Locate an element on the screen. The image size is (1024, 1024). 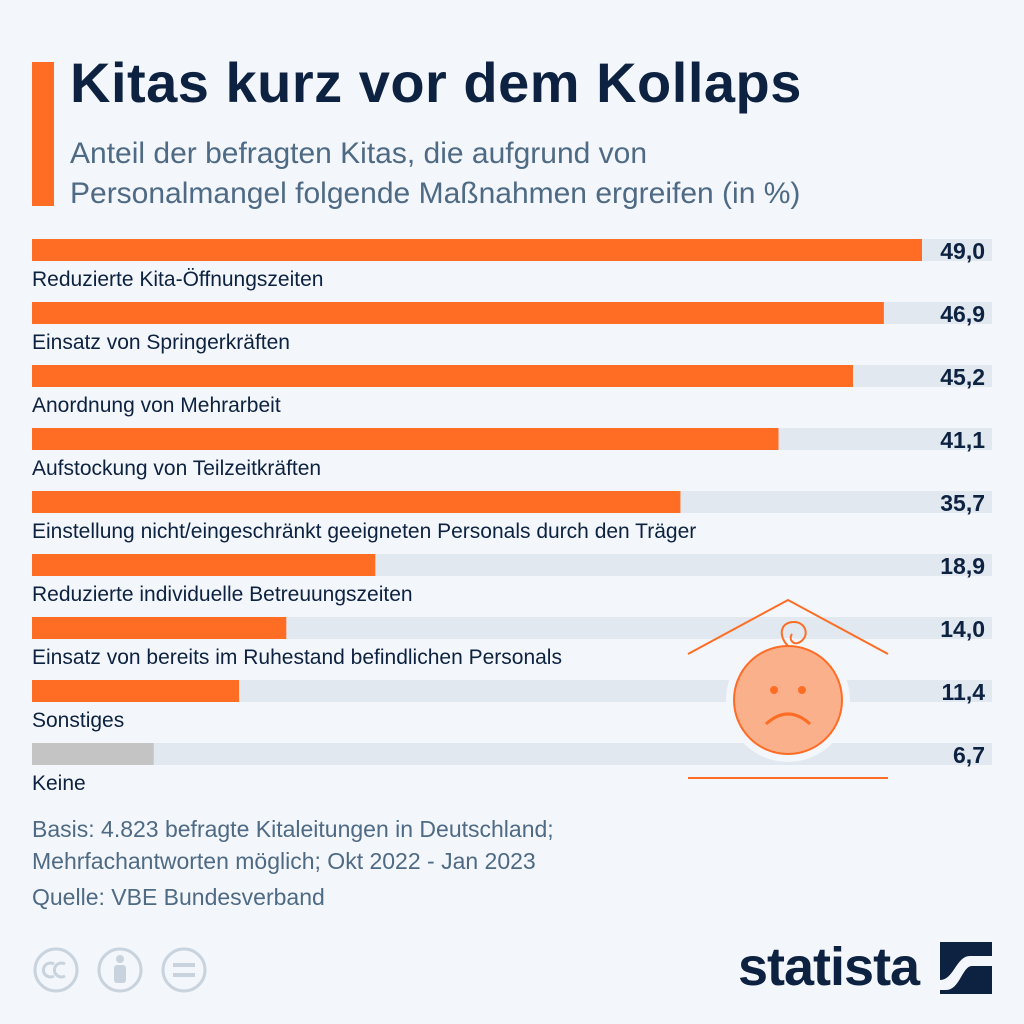
footer-source: Quelle: VBE Bundesverband is located at coordinates (178, 897).